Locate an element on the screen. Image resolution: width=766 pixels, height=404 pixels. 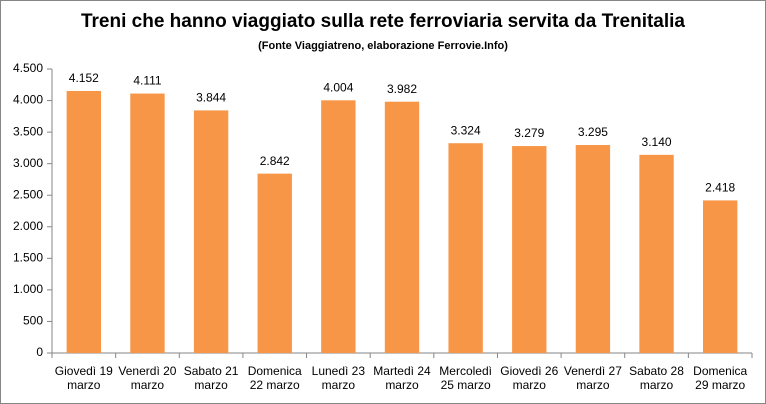
value-label: 3.844 is located at coordinates (211, 98).